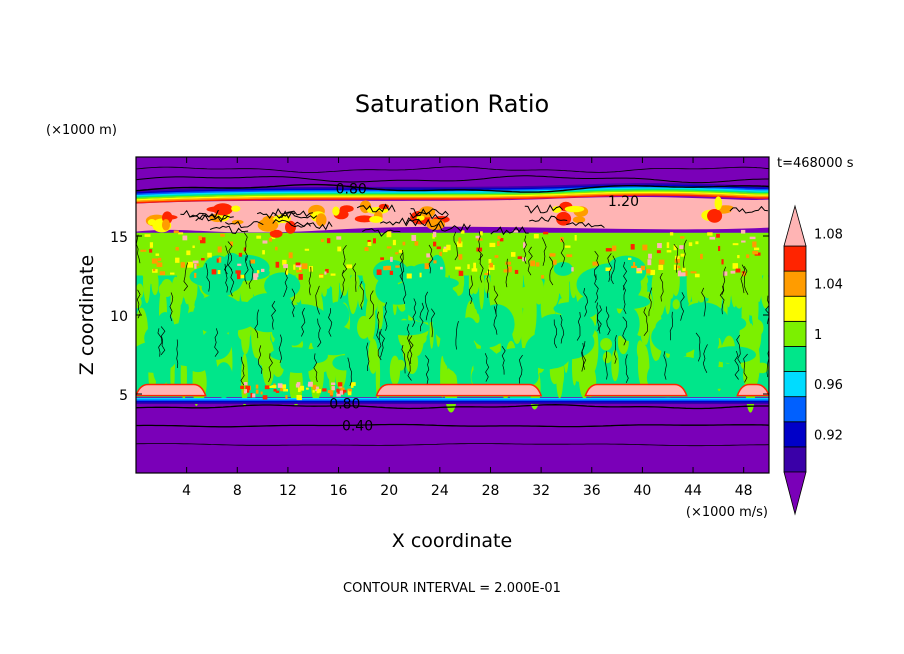 This screenshot has height=654, width=904. Describe the element at coordinates (818, 335) in the screenshot. I see `colorbar-label-2: 1` at that location.